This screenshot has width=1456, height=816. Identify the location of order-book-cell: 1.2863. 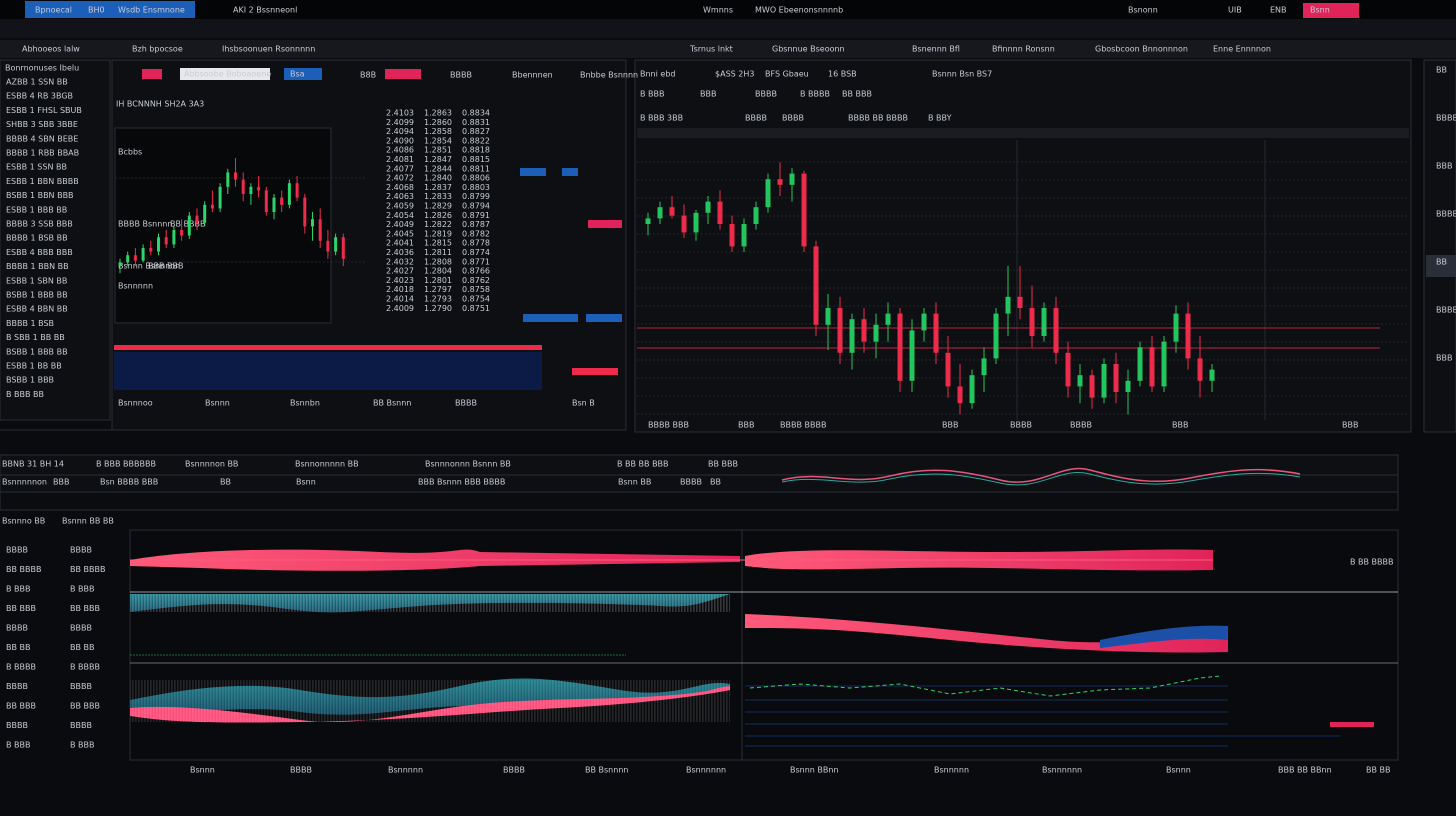
(438, 113).